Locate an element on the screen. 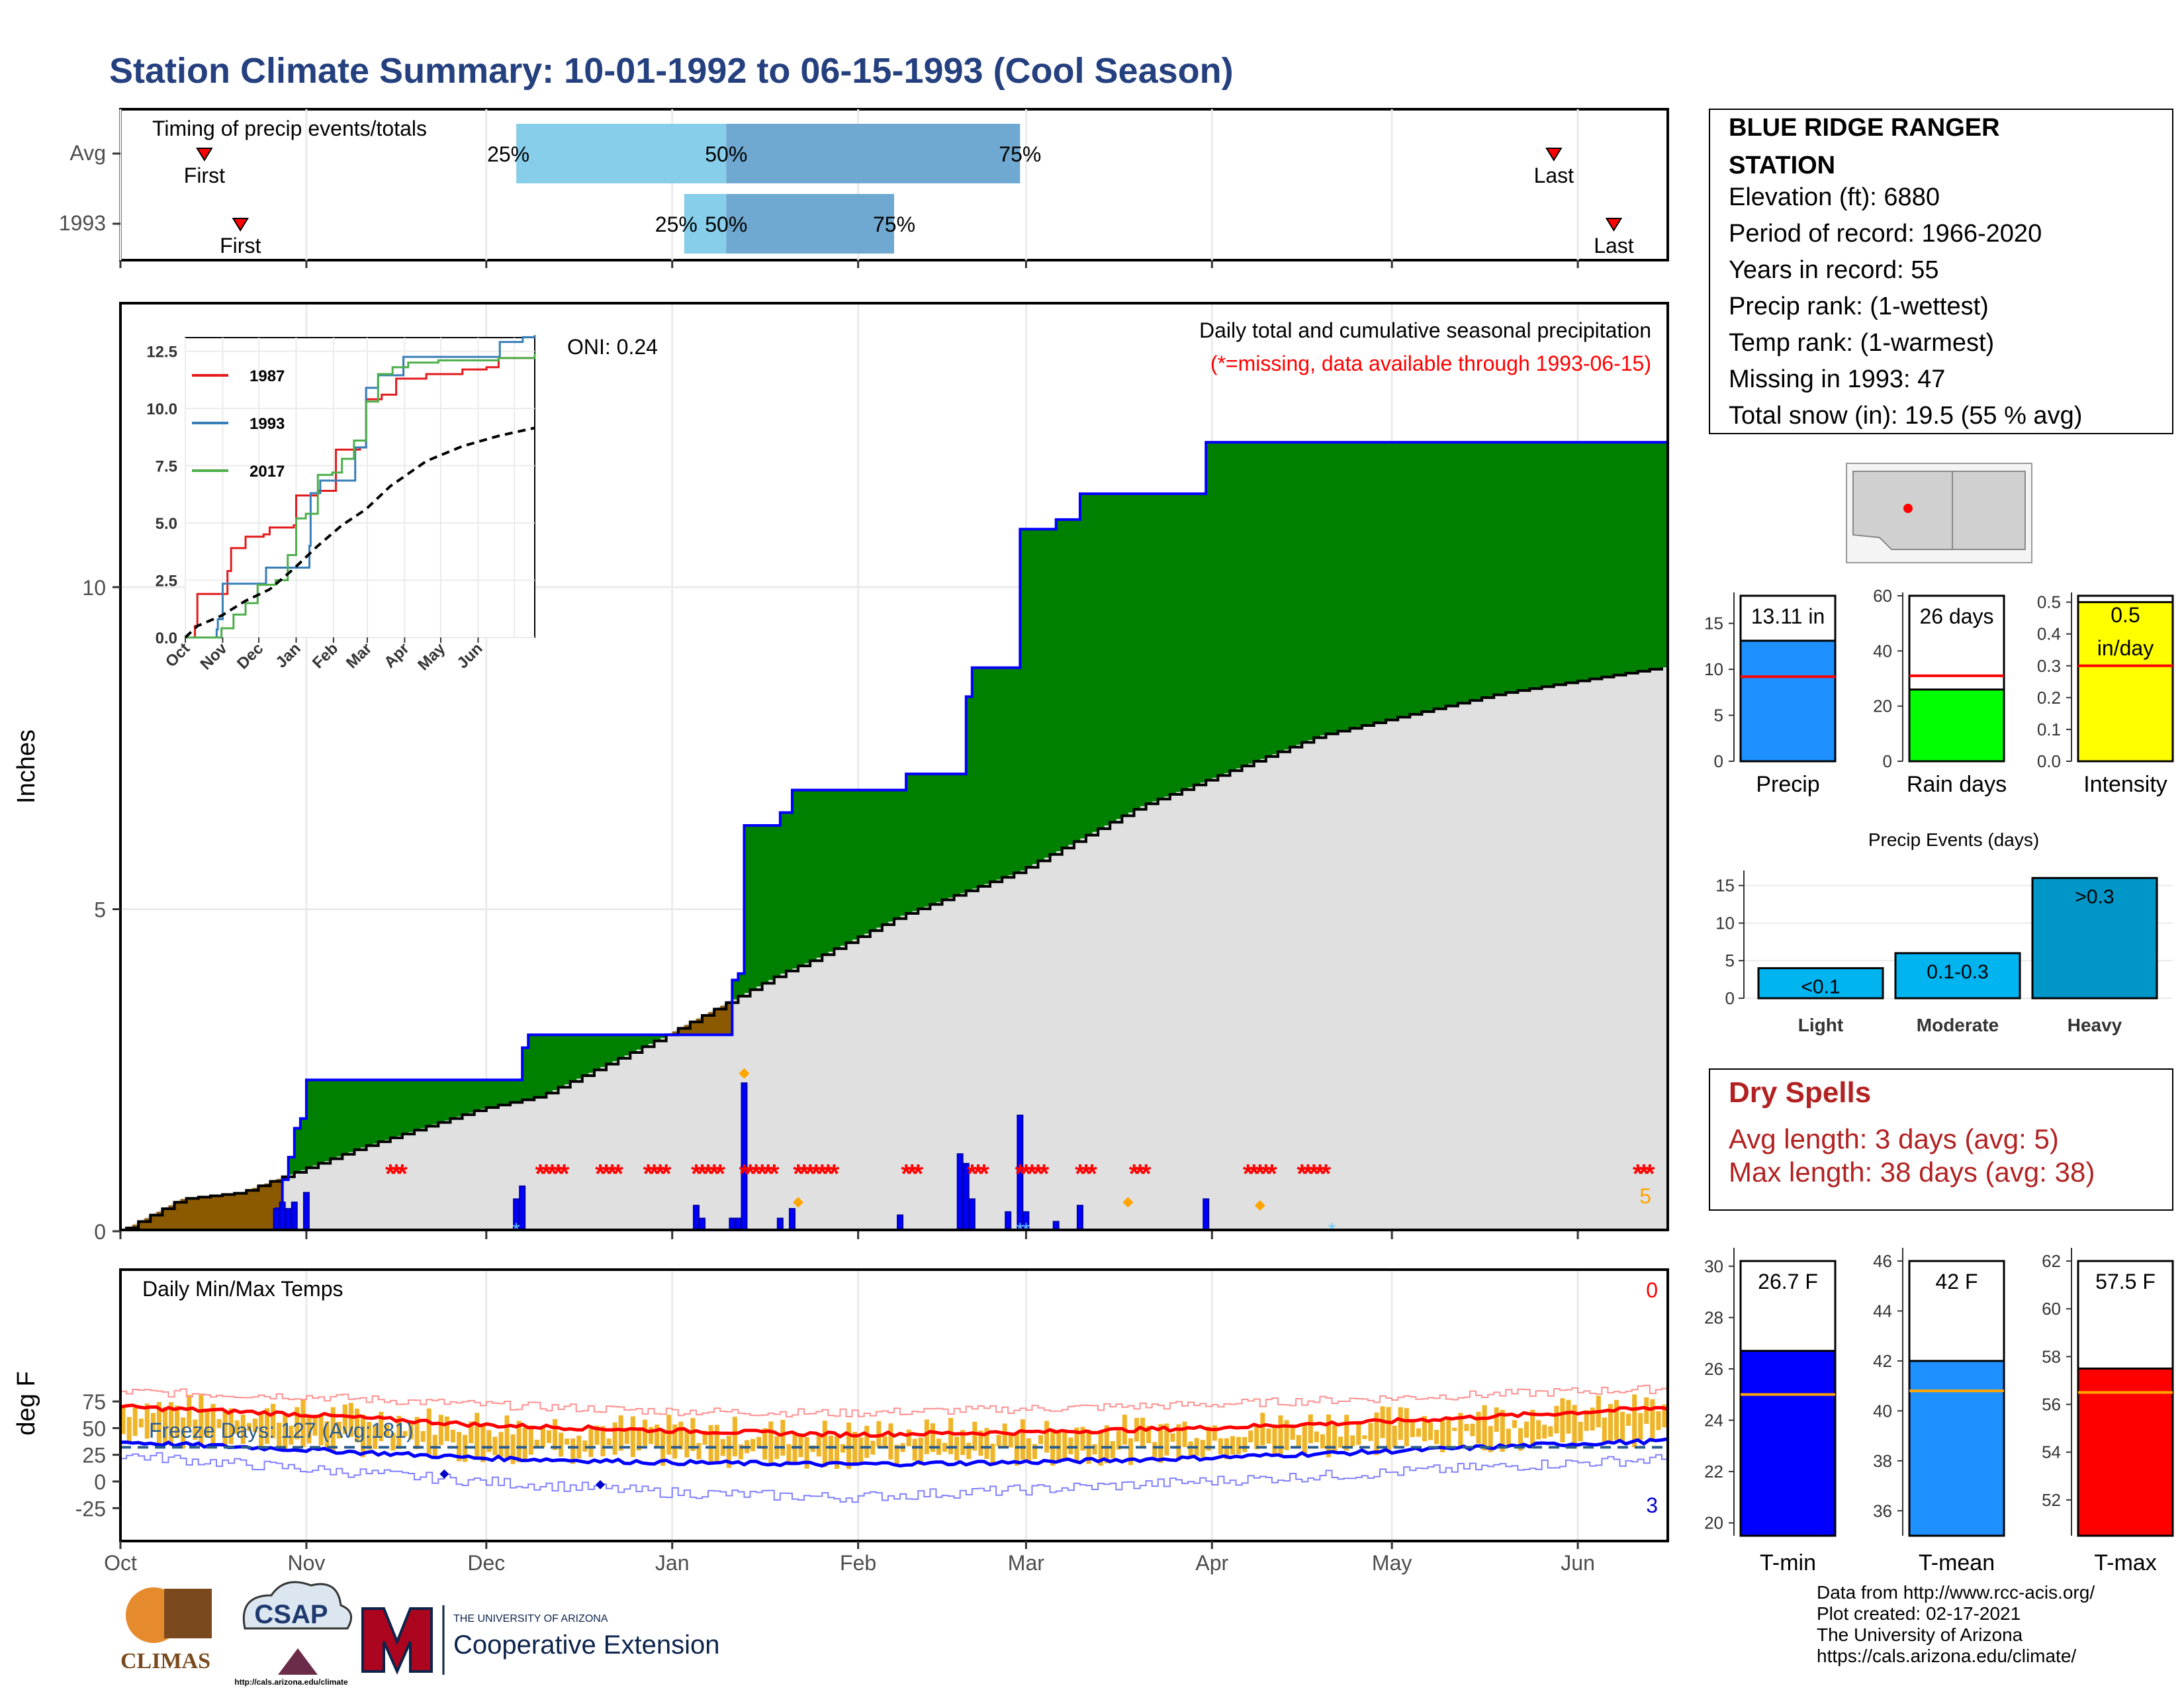 This screenshot has width=2184, height=1688. month-label: Jun is located at coordinates (1578, 1563).